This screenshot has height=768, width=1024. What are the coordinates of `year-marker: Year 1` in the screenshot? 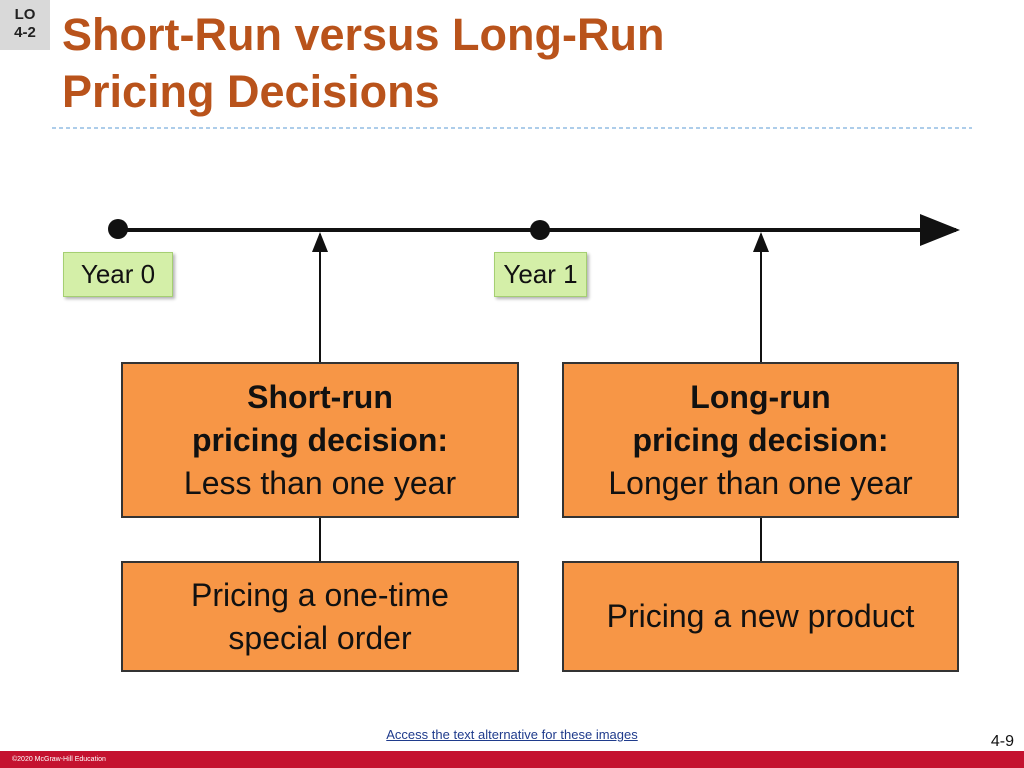 It's located at (540, 274).